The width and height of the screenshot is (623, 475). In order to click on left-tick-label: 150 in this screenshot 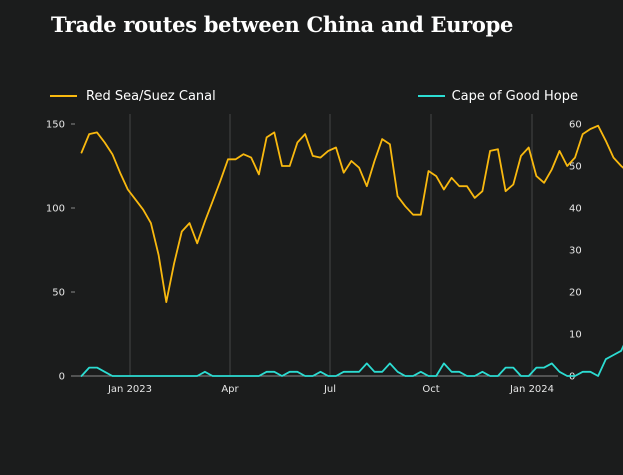, I will do `click(55, 125)`.